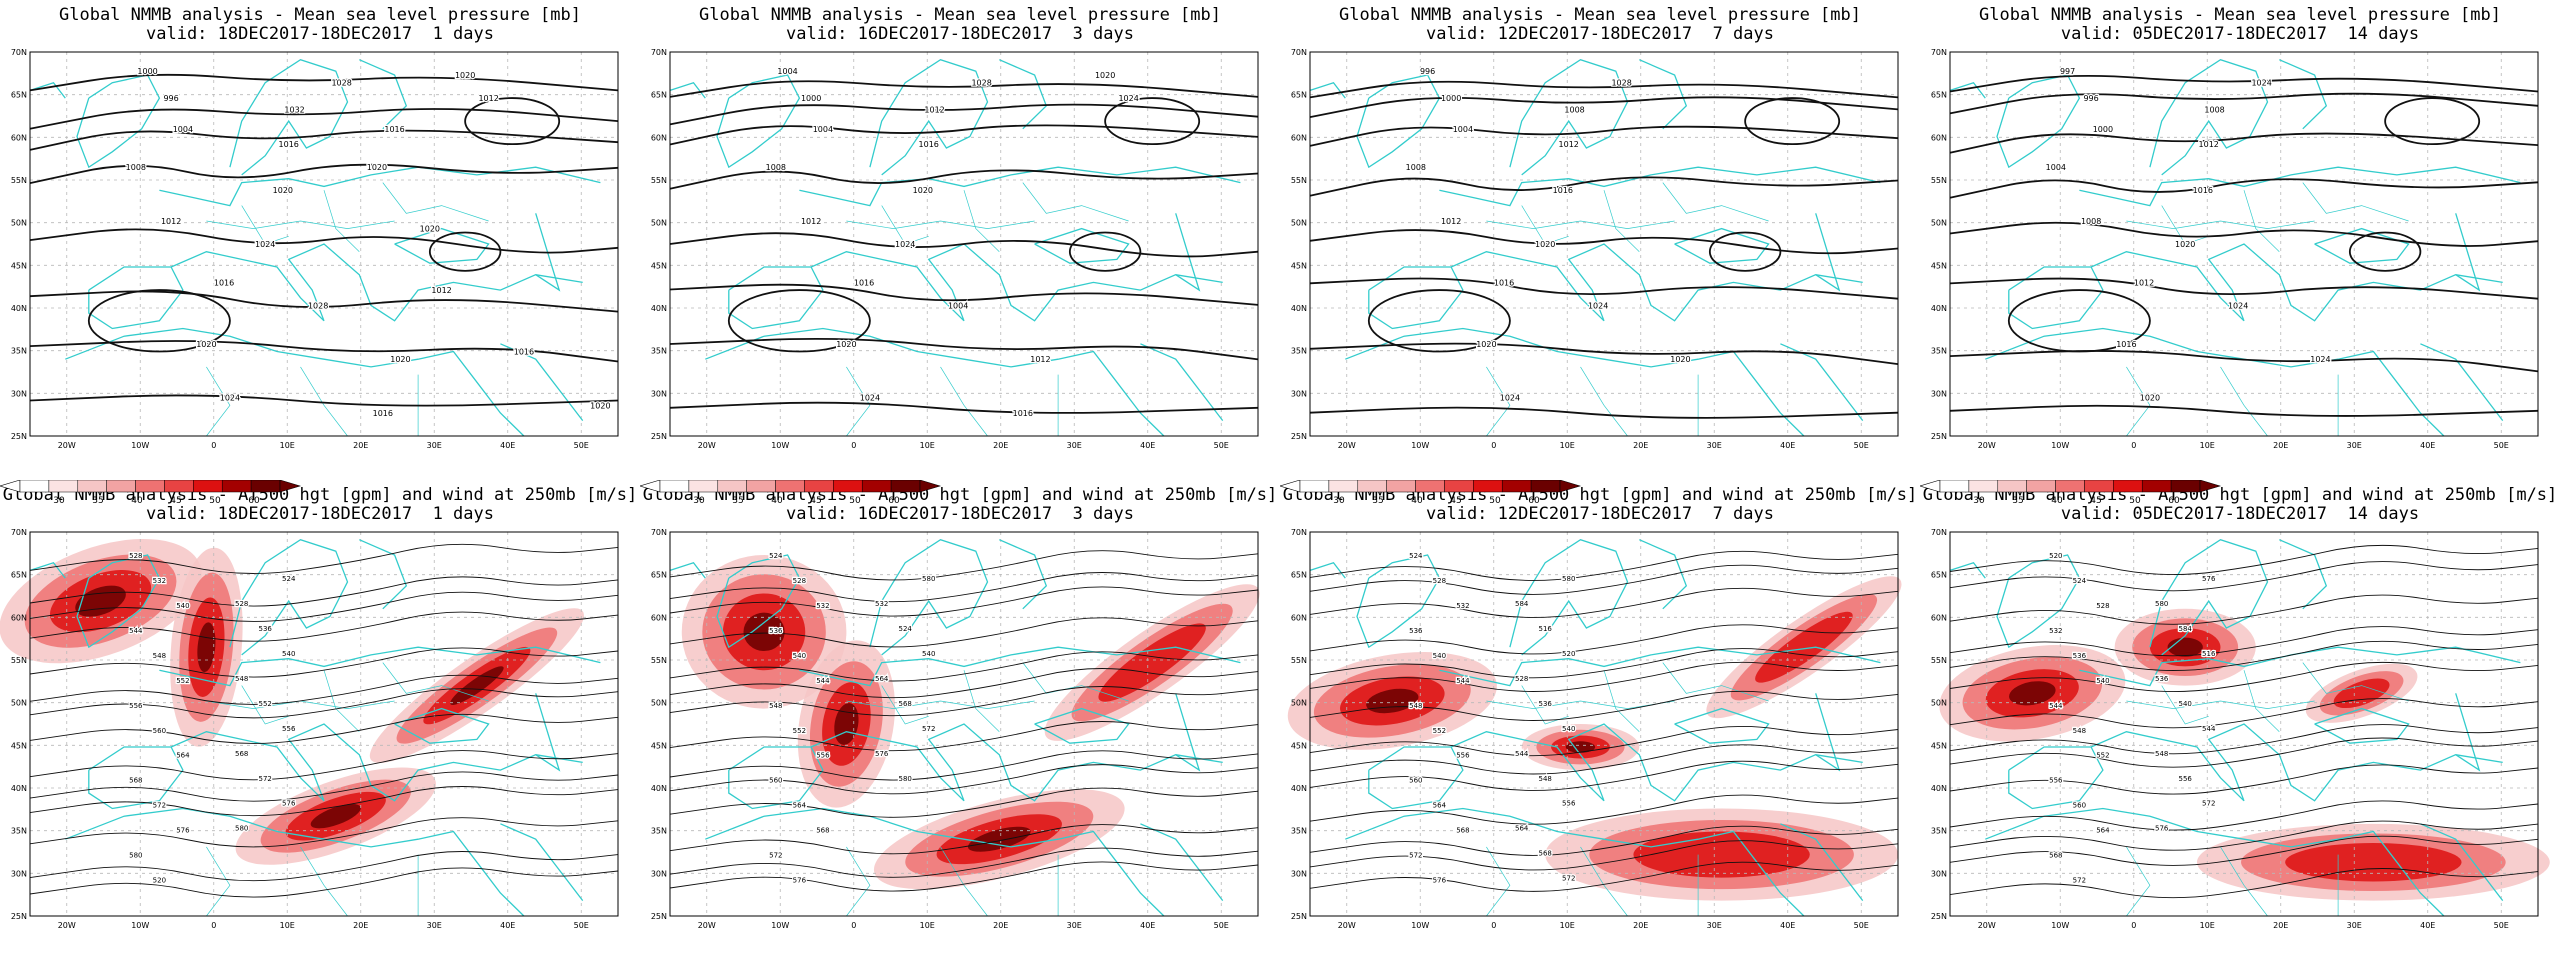 This screenshot has height=960, width=2560. What do you see at coordinates (1147, 445) in the screenshot?
I see `lon-tick-label: 40E` at bounding box center [1147, 445].